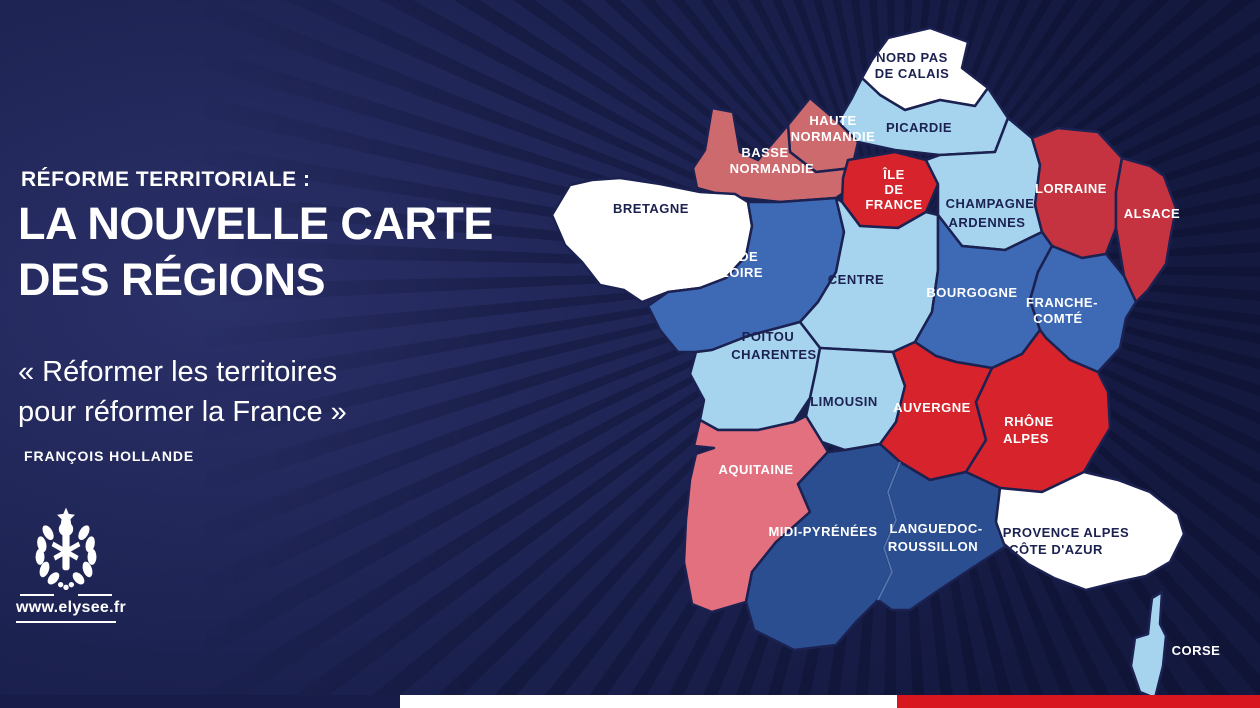  What do you see at coordinates (109, 456) in the screenshot?
I see `quote-author: FRANÇOIS HOLLANDE` at bounding box center [109, 456].